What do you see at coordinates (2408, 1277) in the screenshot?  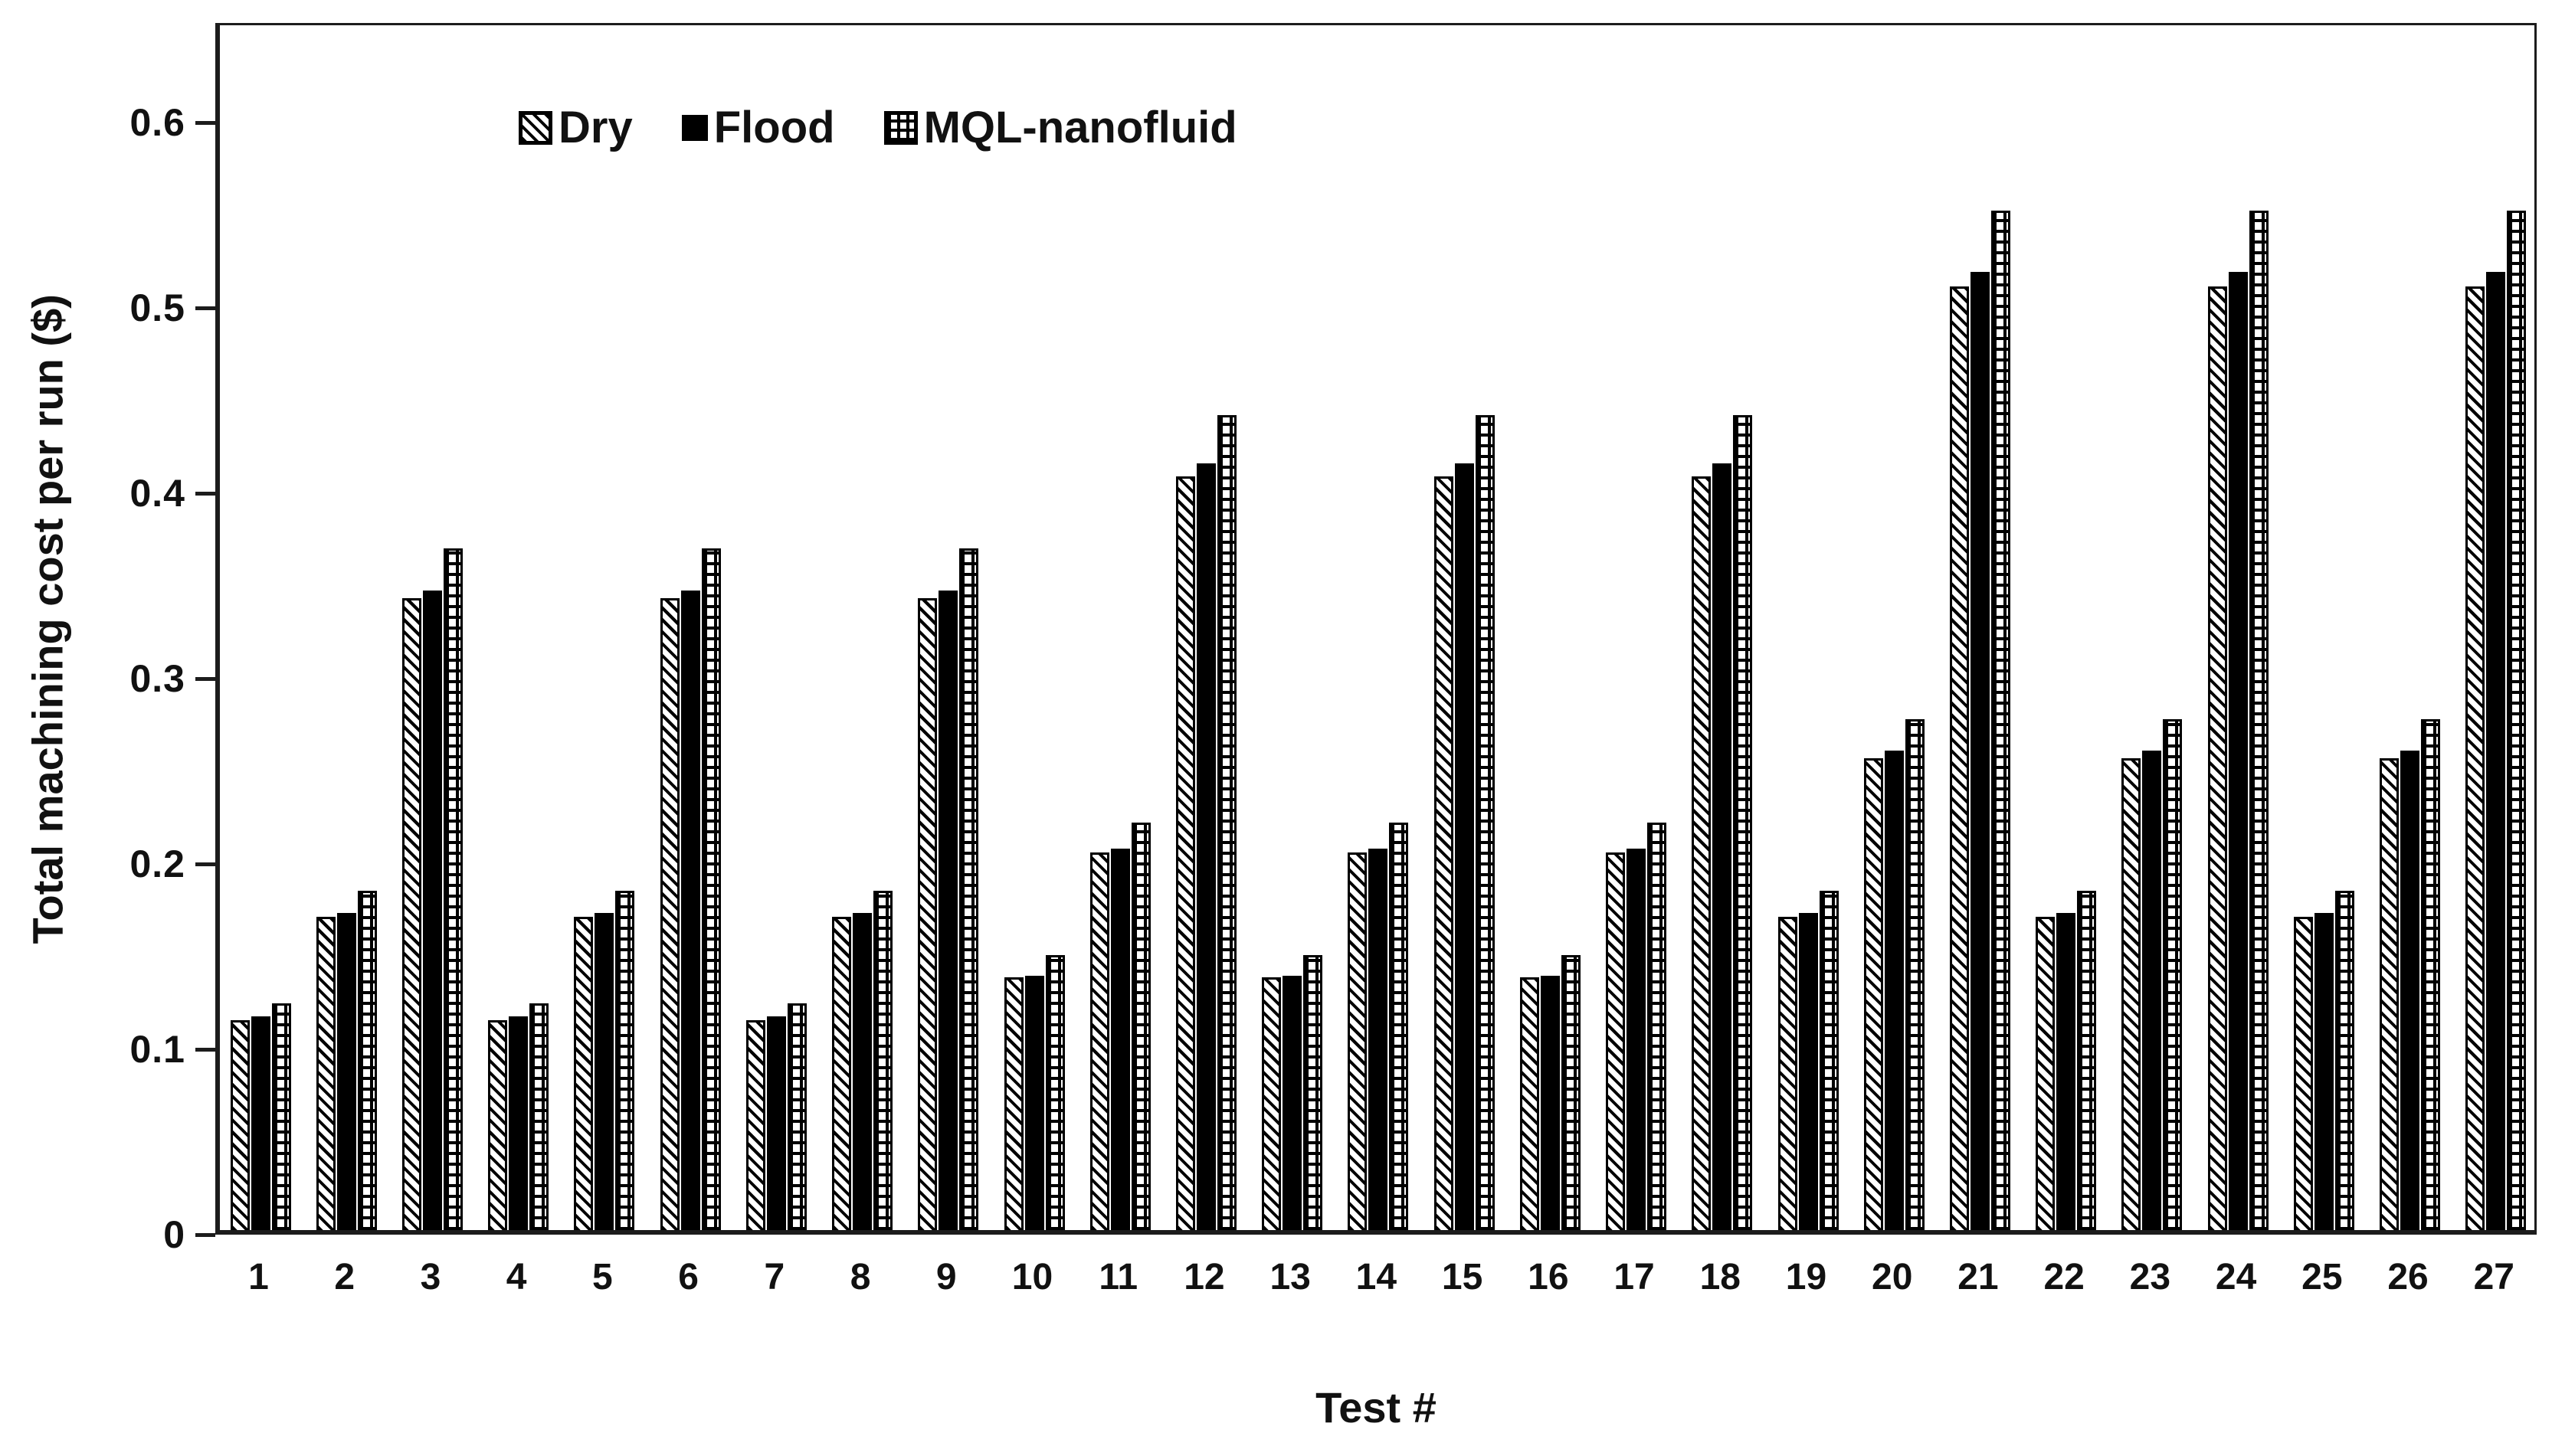 I see `x-tick-label: 26` at bounding box center [2408, 1277].